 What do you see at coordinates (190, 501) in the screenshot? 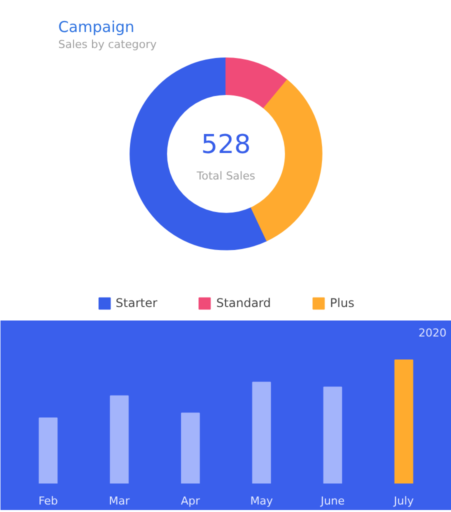
I see `x-tick-label: Apr` at bounding box center [190, 501].